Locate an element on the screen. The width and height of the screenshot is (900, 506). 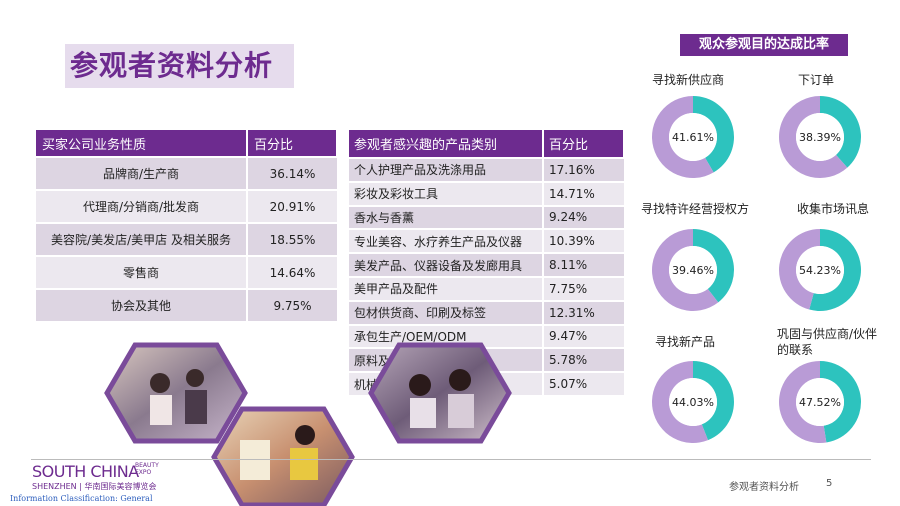
table-cell-label: 包材供货商、印刷及标签 is located at coordinates (446, 312).